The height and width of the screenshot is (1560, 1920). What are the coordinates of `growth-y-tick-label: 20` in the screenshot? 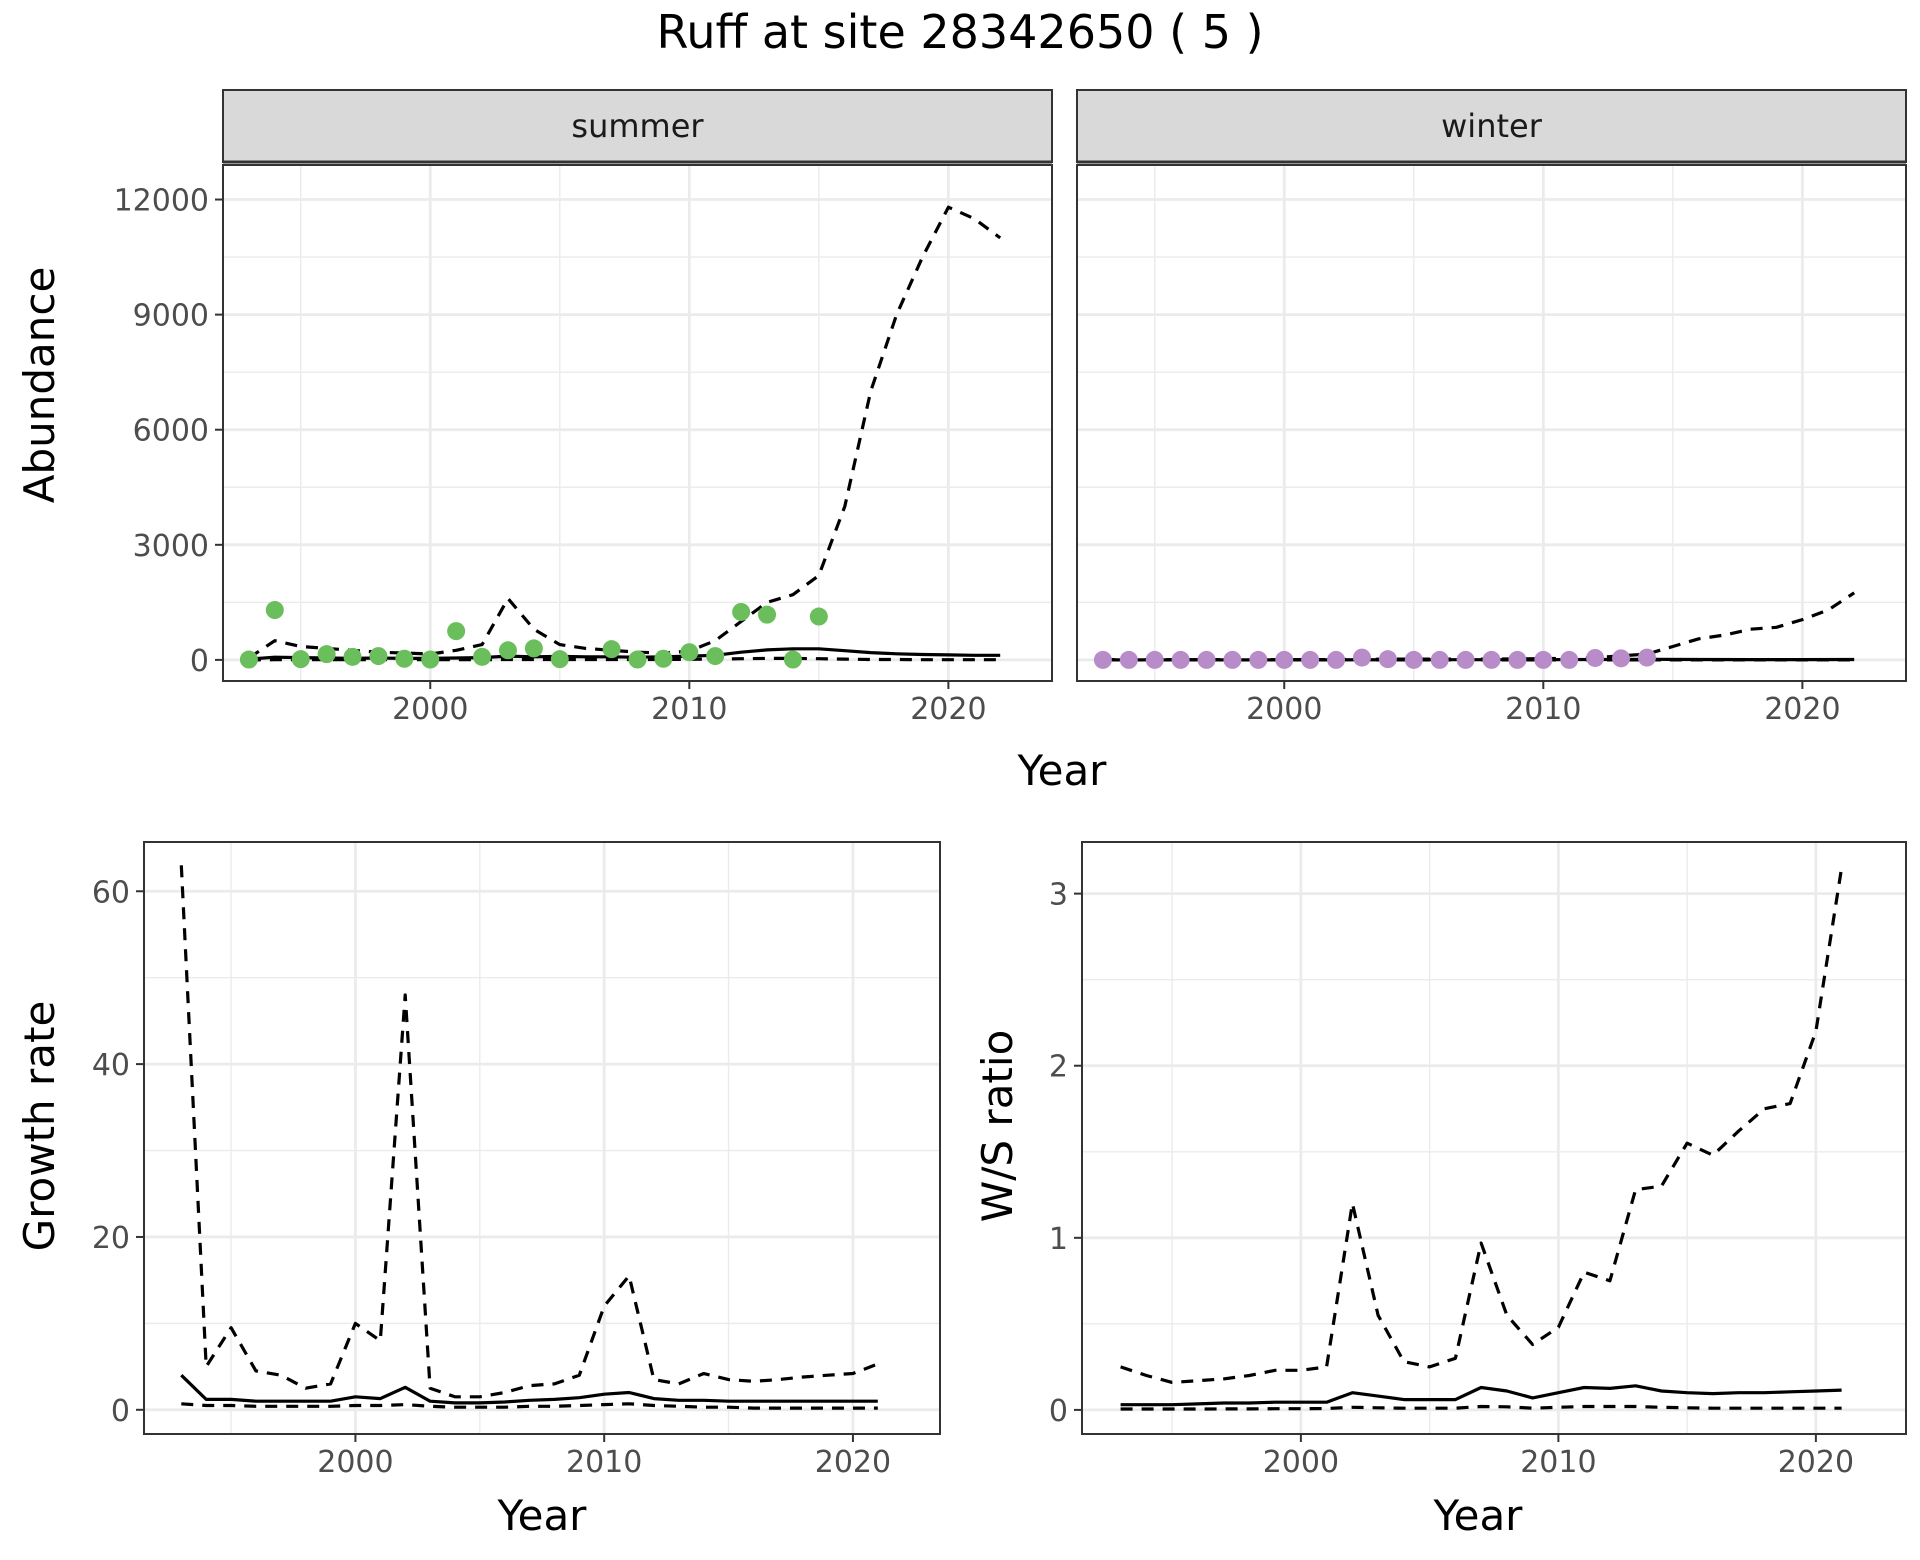 It's located at (111, 1238).